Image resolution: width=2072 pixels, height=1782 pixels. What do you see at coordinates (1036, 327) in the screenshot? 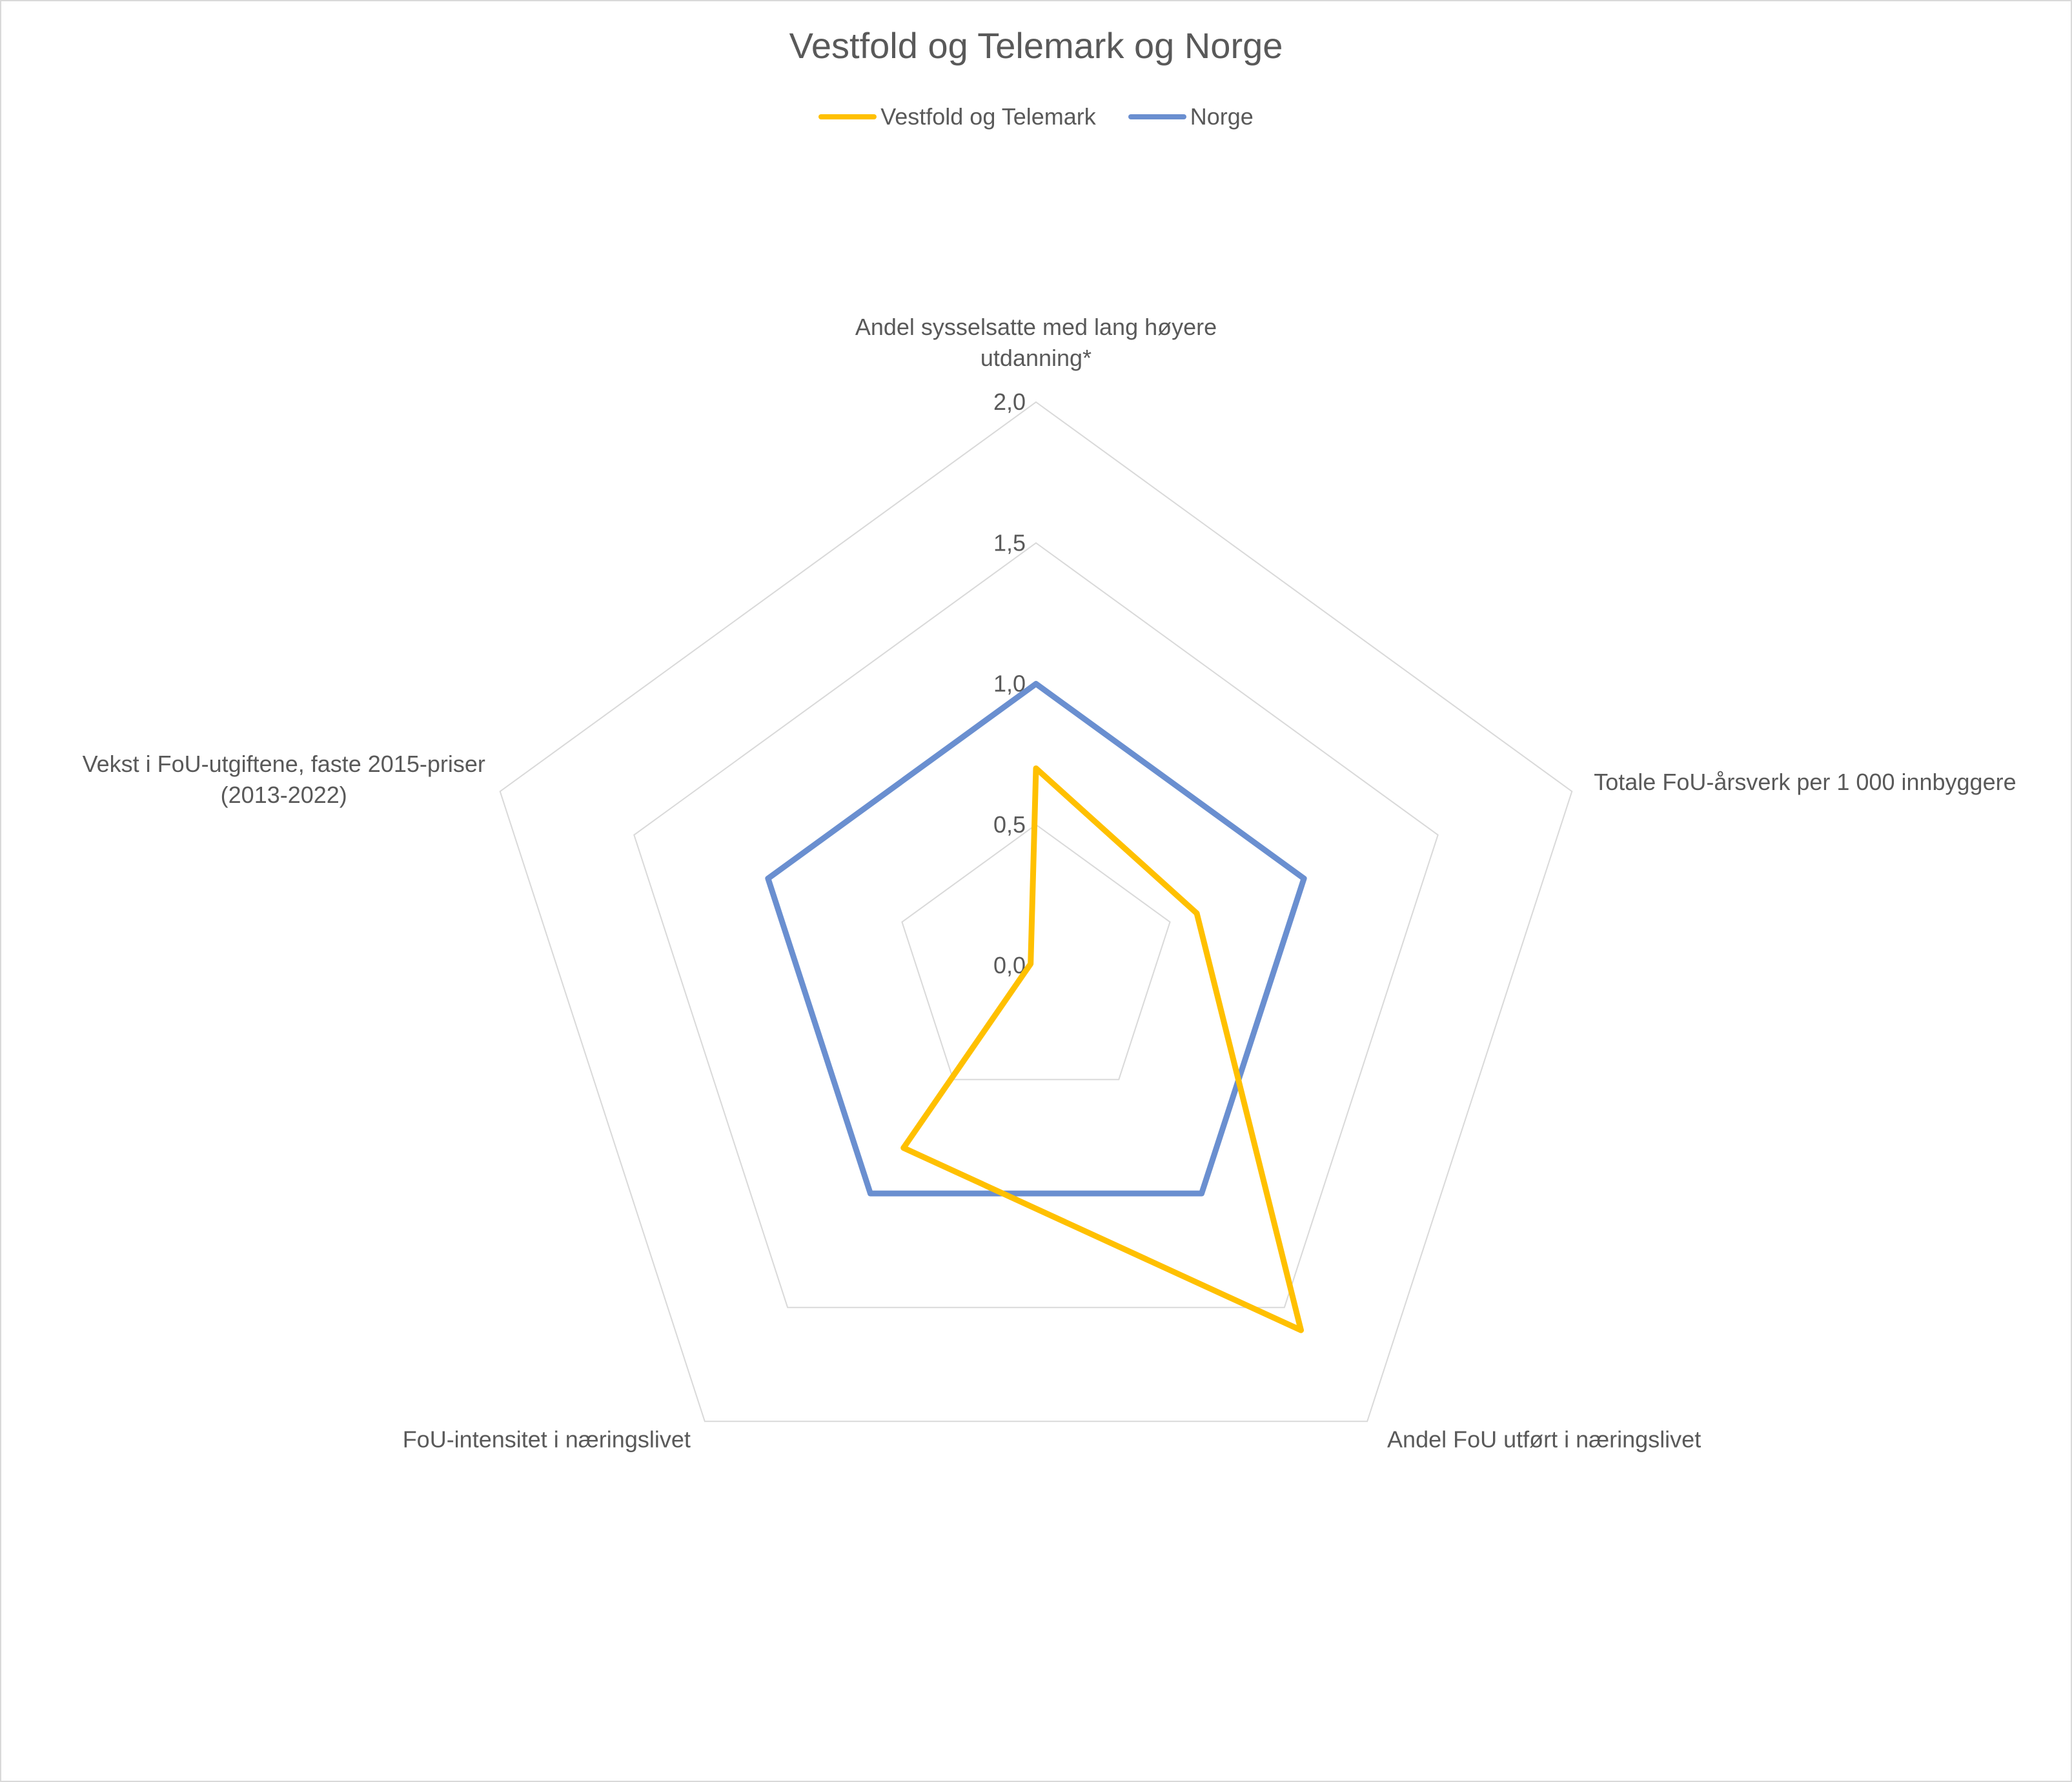
I see `category-label-0-0: Andel sysselsatte med lang høyere` at bounding box center [1036, 327].